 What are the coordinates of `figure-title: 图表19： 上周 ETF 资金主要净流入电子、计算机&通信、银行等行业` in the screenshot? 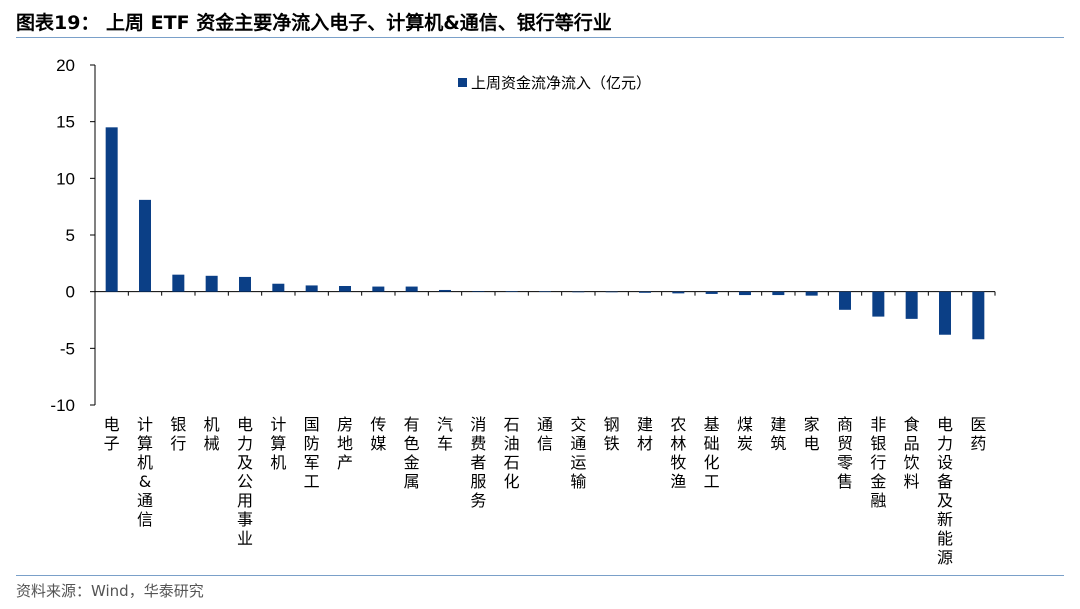 It's located at (314, 23).